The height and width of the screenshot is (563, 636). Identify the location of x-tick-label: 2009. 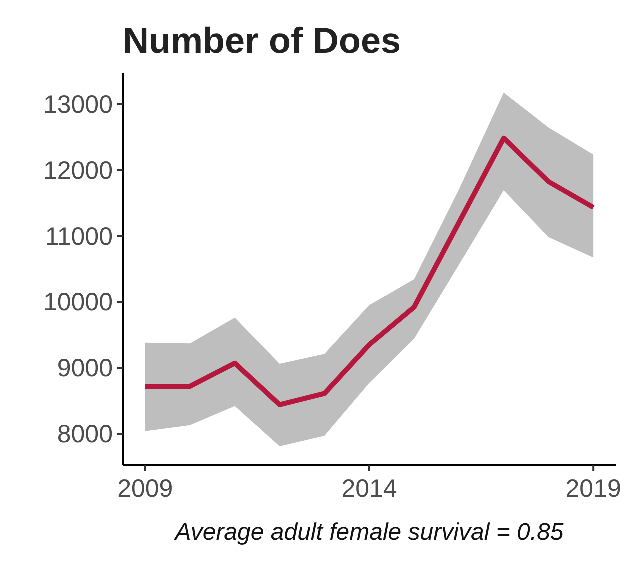
(146, 489).